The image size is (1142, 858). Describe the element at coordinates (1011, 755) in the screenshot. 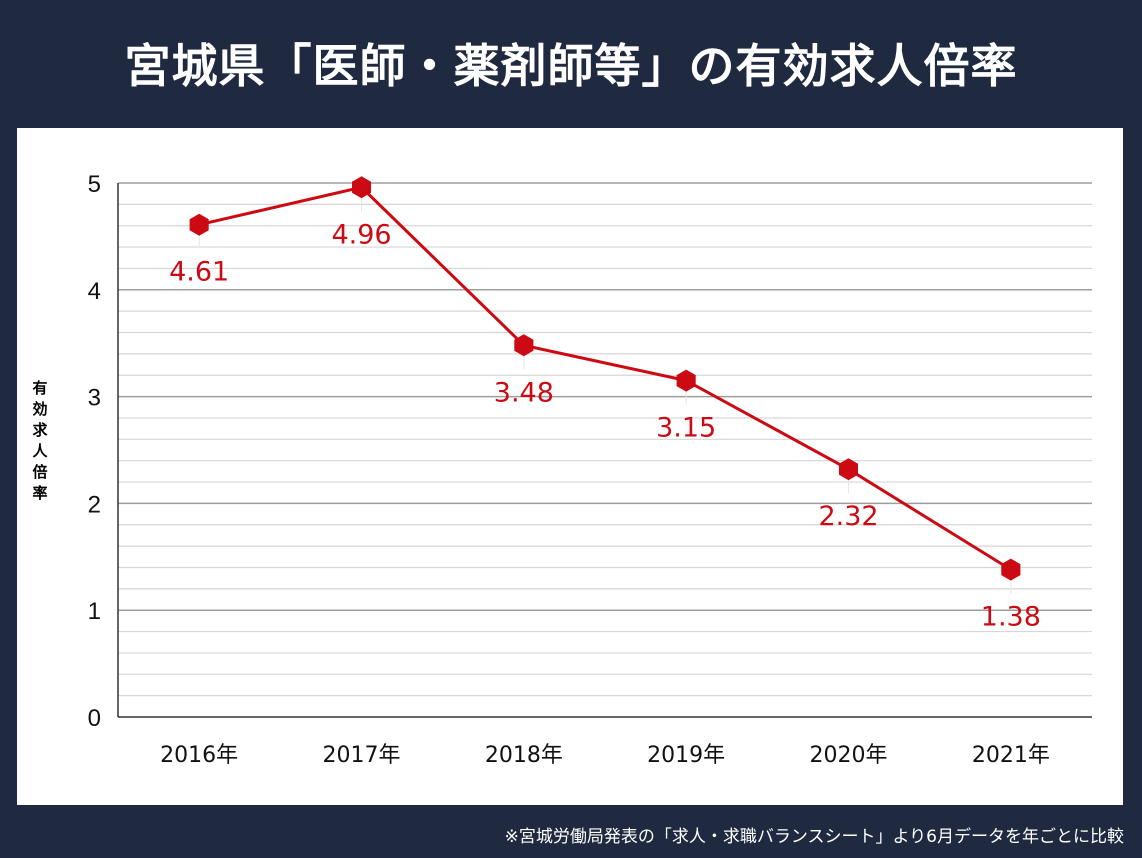

I see `x-tick-label: 2021年` at that location.